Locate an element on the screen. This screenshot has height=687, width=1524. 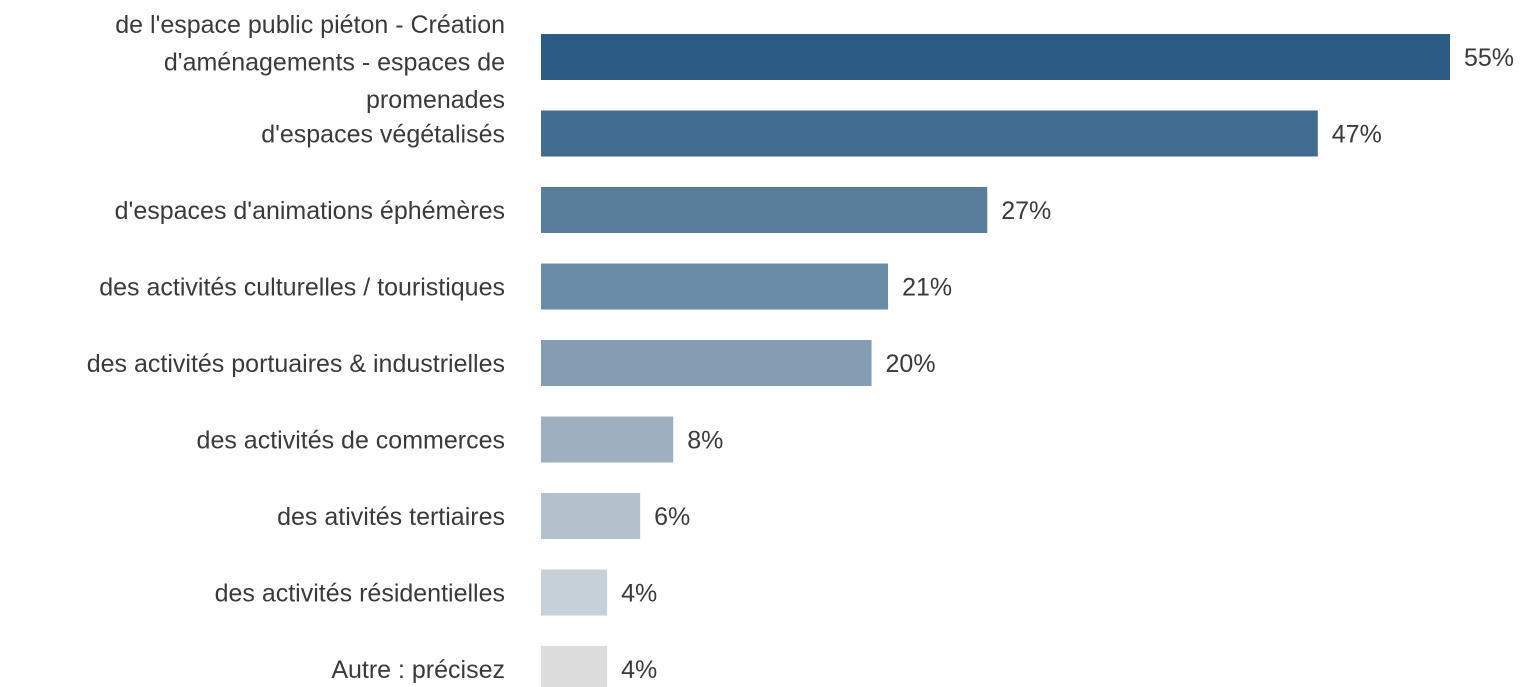
value-label-4: 20% is located at coordinates (911, 364).